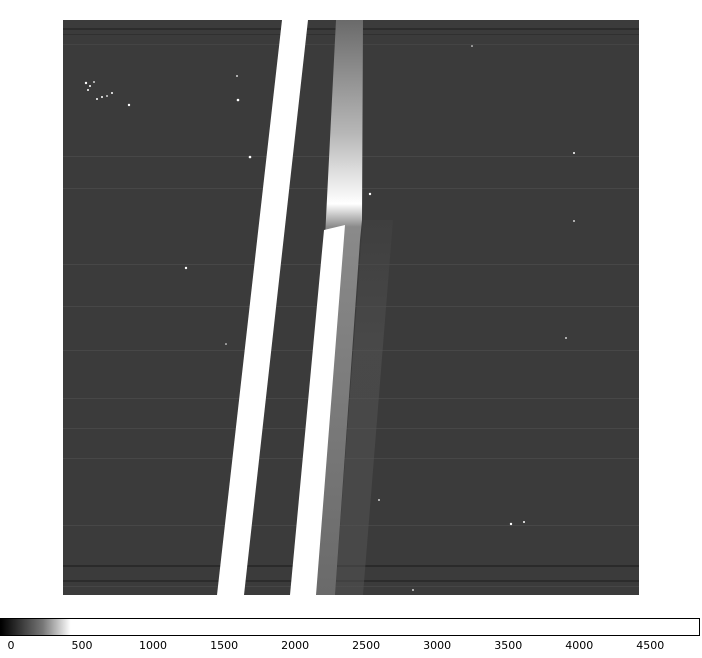  Describe the element at coordinates (650, 645) in the screenshot. I see `colorbar-tick-label: 4500` at that location.